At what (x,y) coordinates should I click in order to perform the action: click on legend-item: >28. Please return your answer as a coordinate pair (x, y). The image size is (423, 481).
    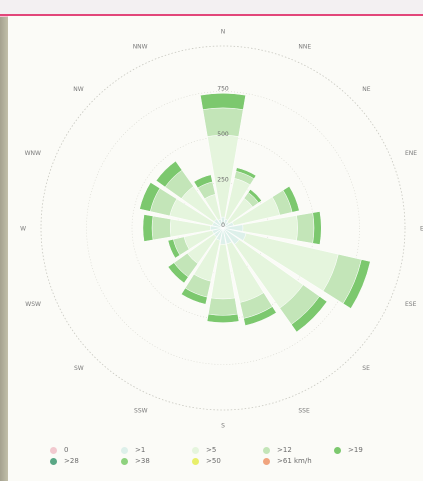
    Looking at the image, I should click on (64, 461).